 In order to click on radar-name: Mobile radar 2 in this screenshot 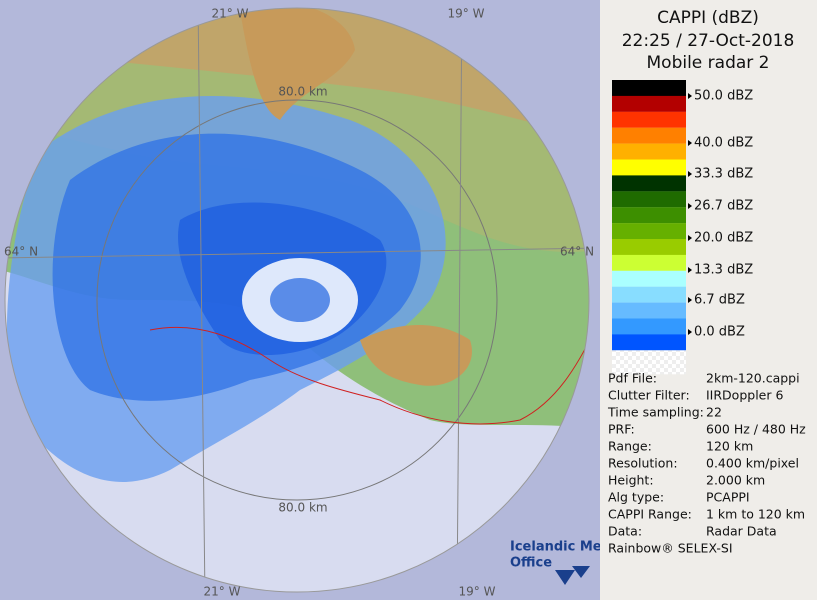, I will do `click(708, 63)`.